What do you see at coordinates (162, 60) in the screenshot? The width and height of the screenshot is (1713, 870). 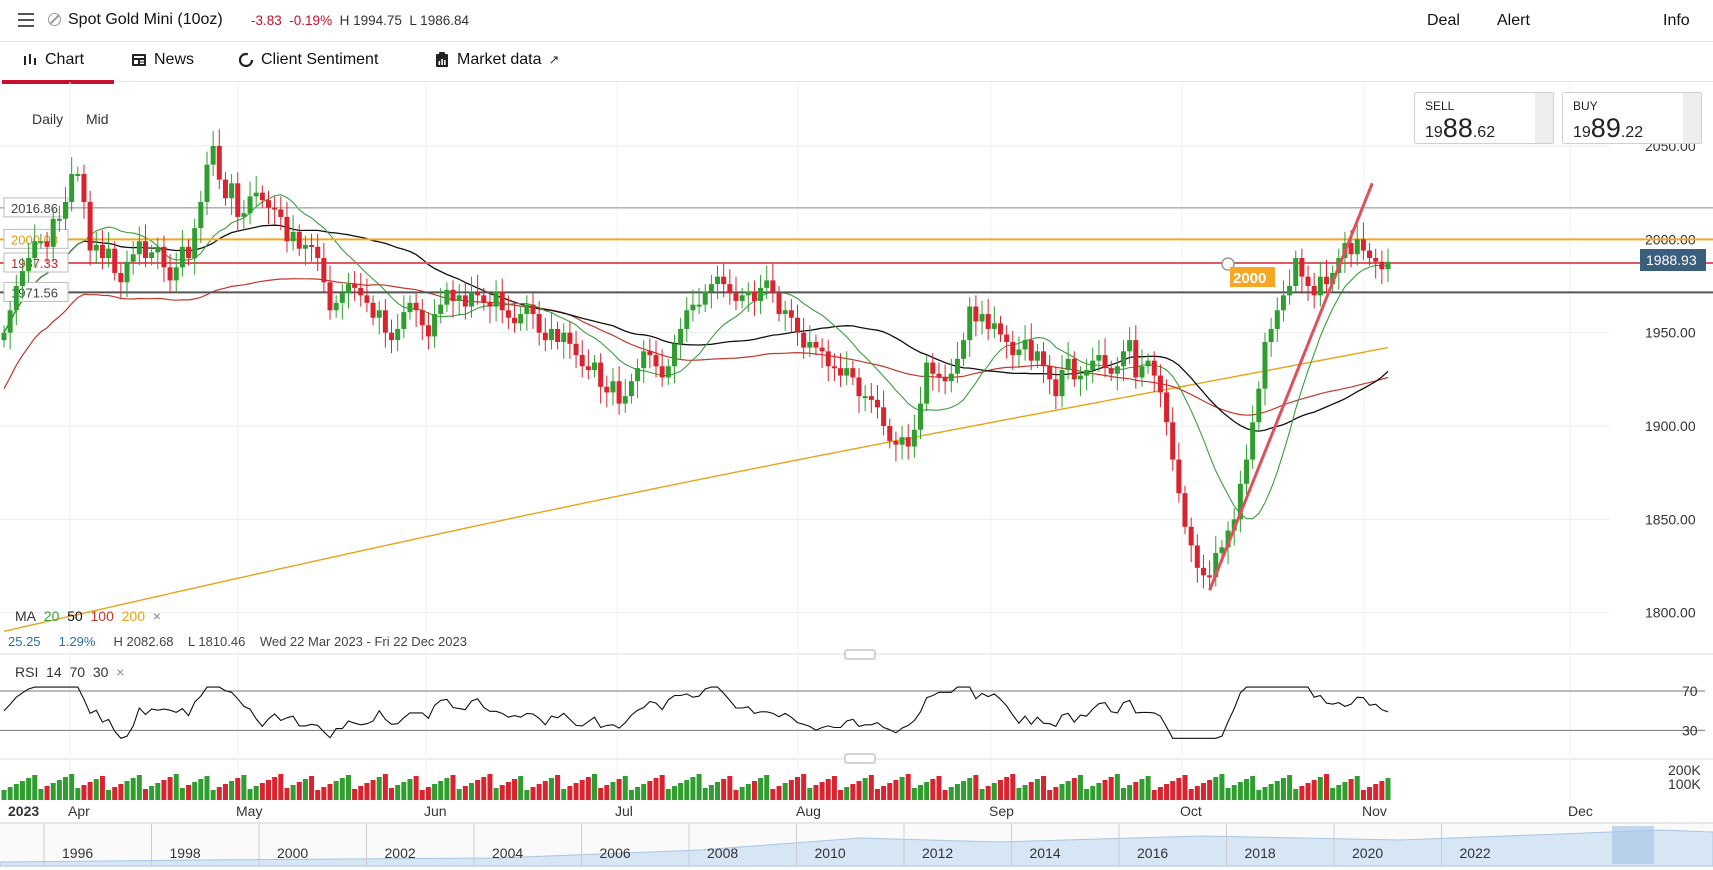 I see `tab-news: News` at bounding box center [162, 60].